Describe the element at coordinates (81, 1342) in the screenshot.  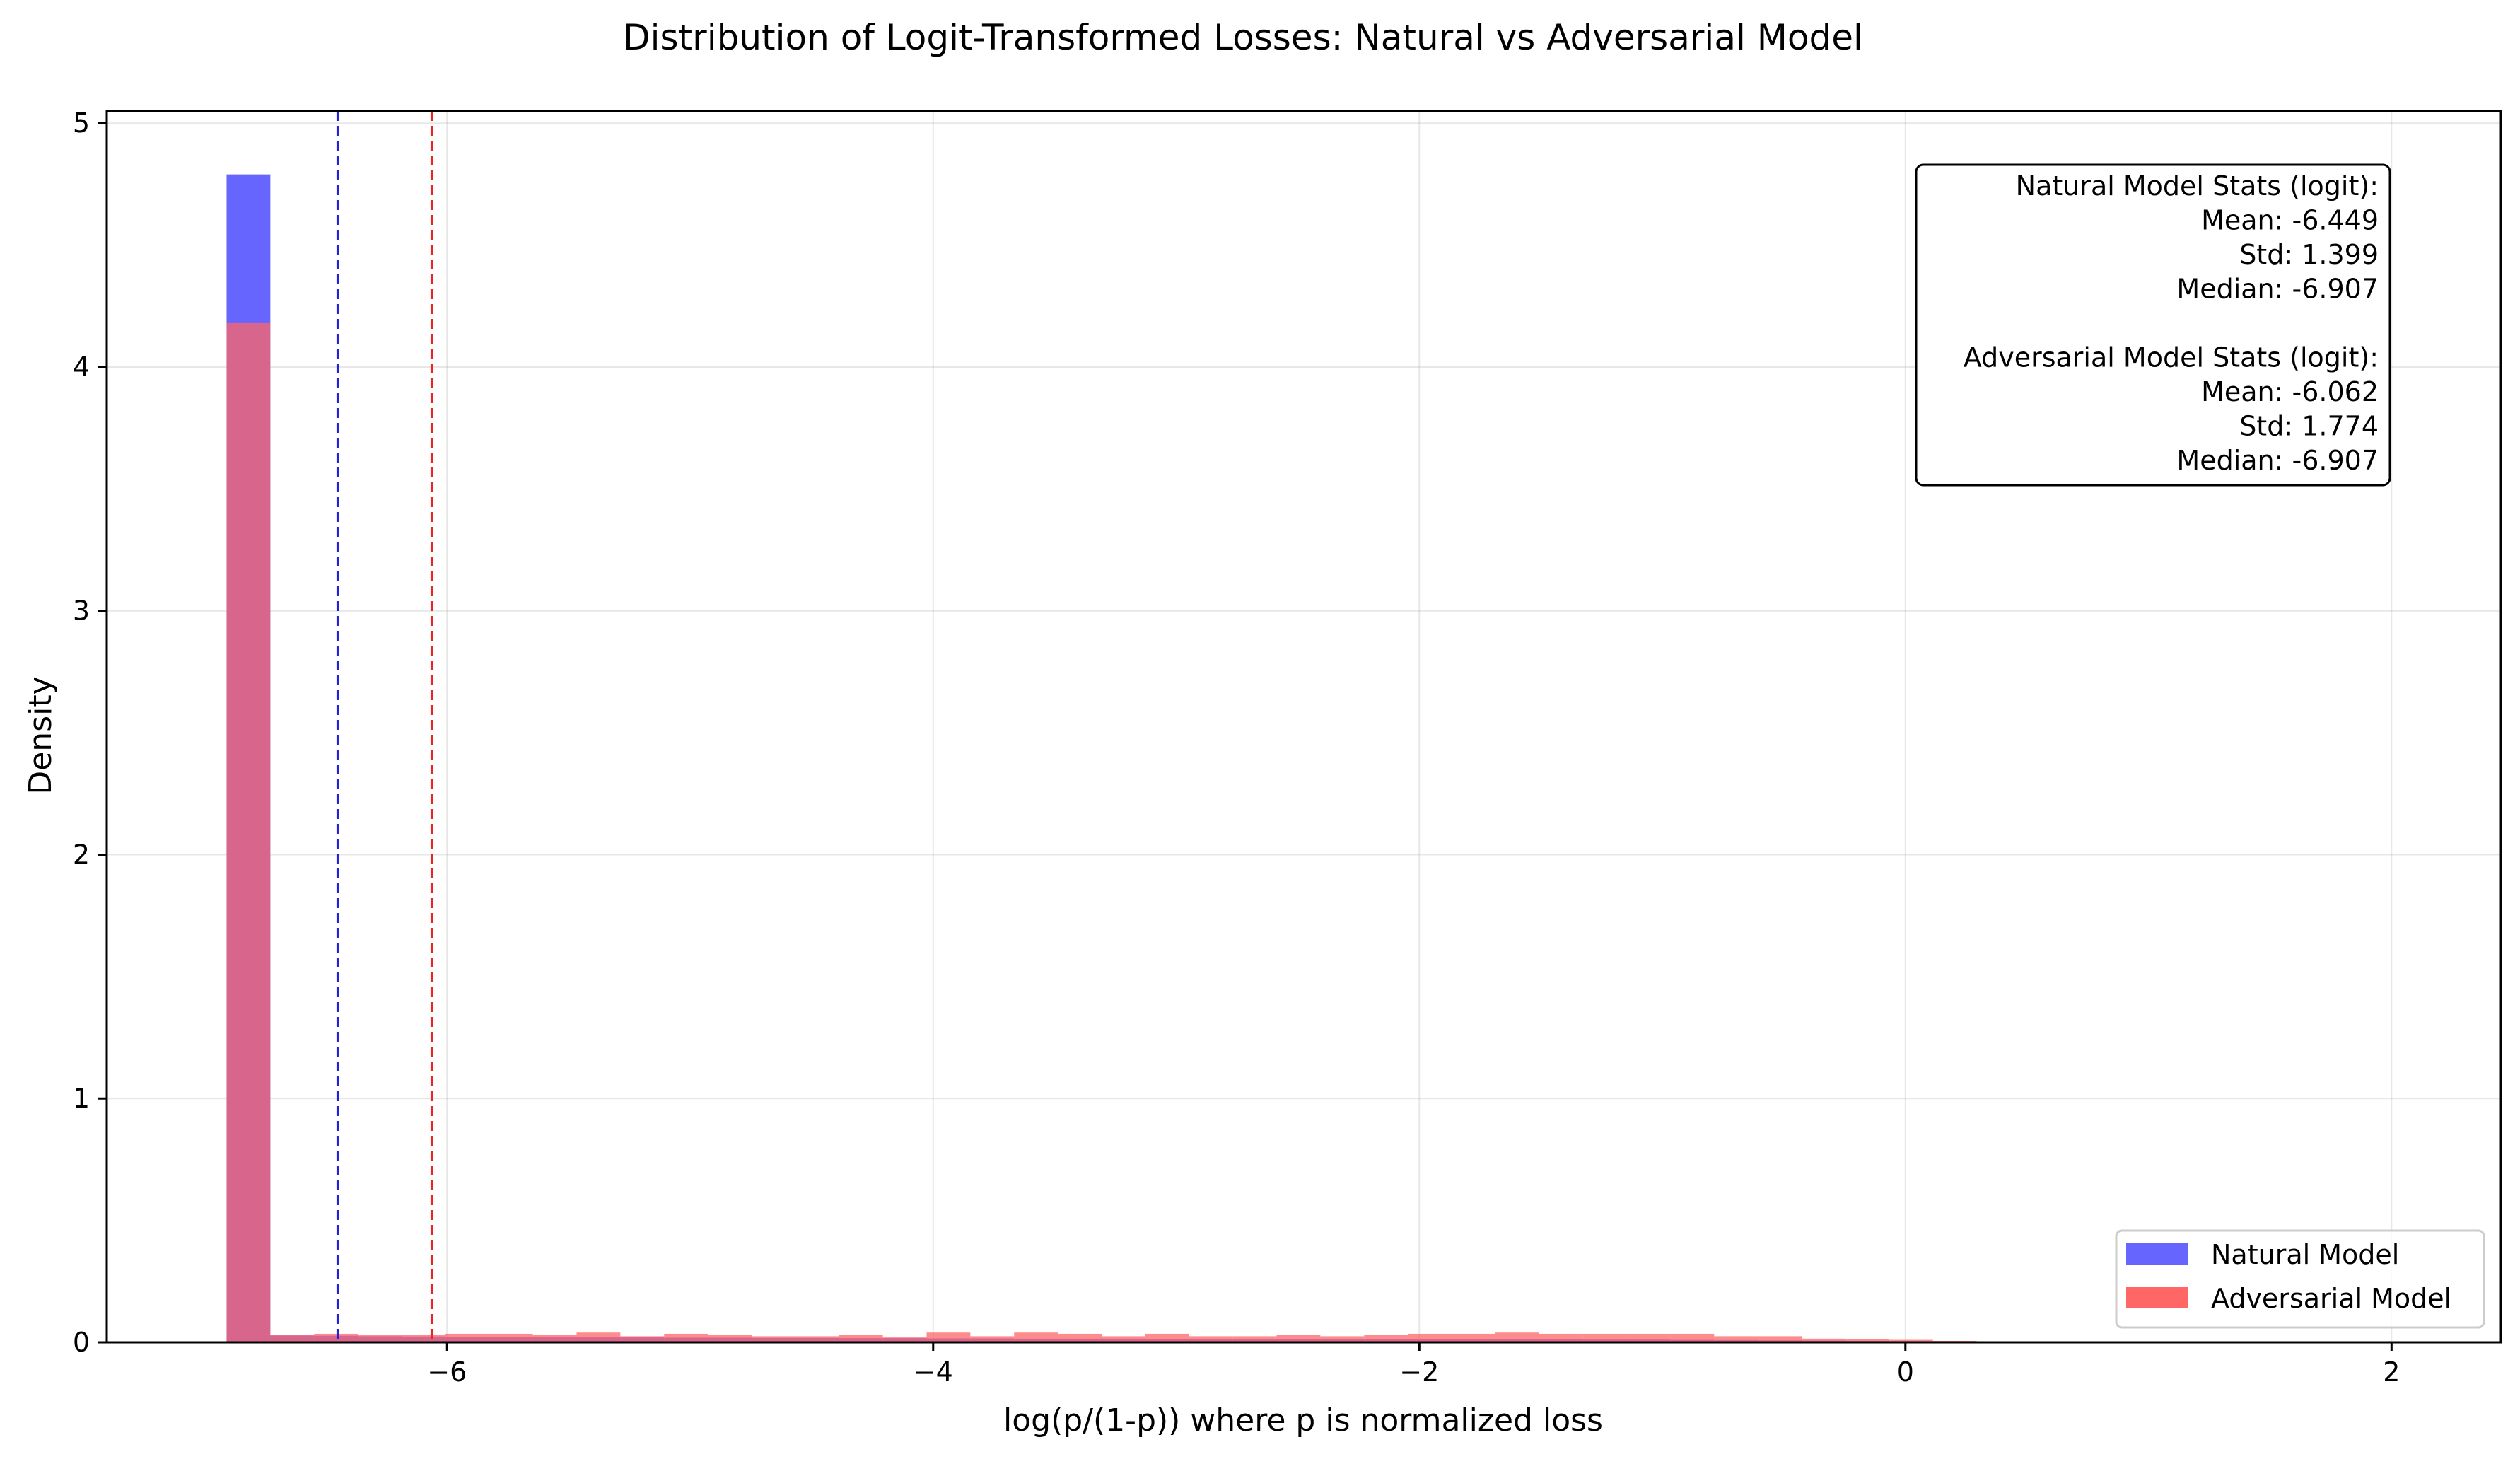
I see `y-tick-label-0: 0` at that location.